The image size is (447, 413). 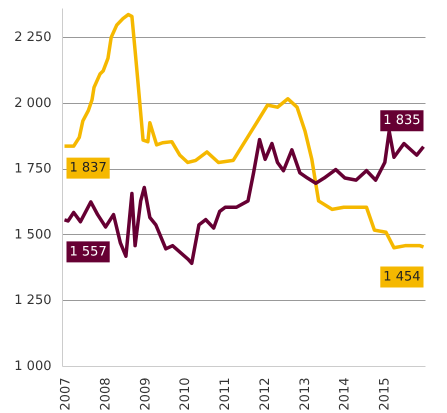 What do you see at coordinates (226, 394) in the screenshot?
I see `x-tick-label: 2011` at bounding box center [226, 394].